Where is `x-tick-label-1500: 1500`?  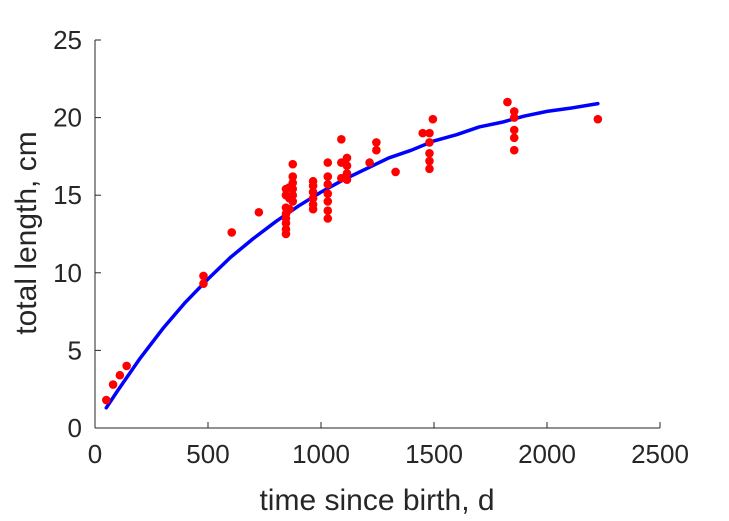 x-tick-label-1500: 1500 is located at coordinates (434, 454).